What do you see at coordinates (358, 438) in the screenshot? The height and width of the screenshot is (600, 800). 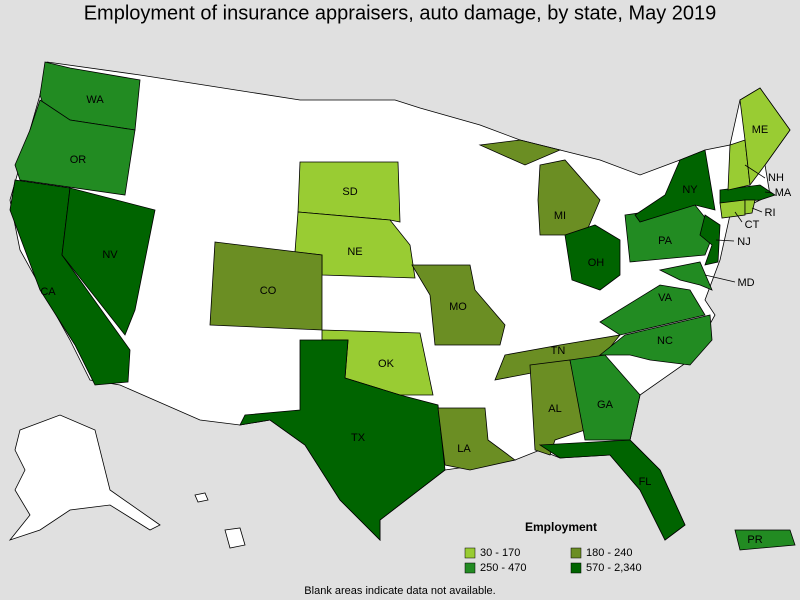 I see `state-label: TX` at bounding box center [358, 438].